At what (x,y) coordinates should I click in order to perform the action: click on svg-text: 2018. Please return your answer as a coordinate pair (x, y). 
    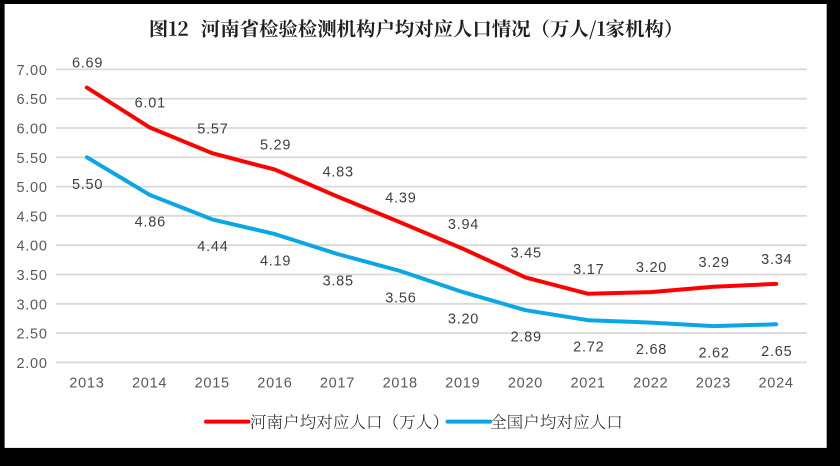
    Looking at the image, I should click on (400, 384).